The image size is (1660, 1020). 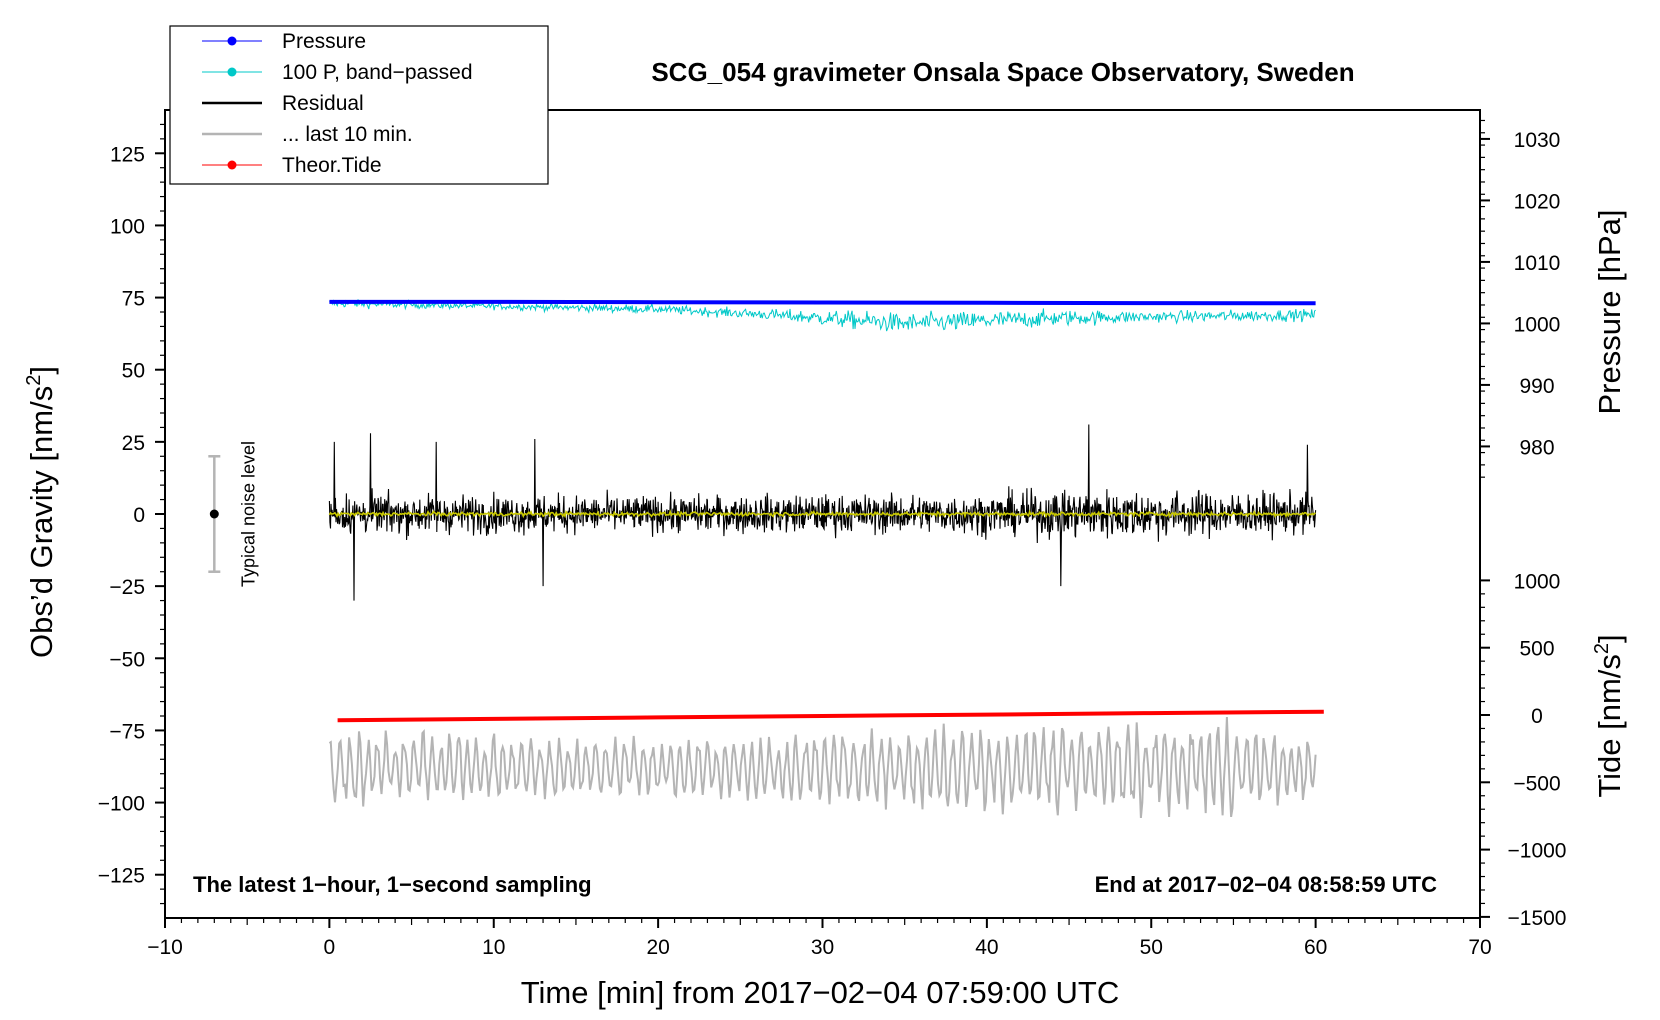 What do you see at coordinates (1609, 311) in the screenshot?
I see `y-axis-label-pressure: Pressure [hPa]` at bounding box center [1609, 311].